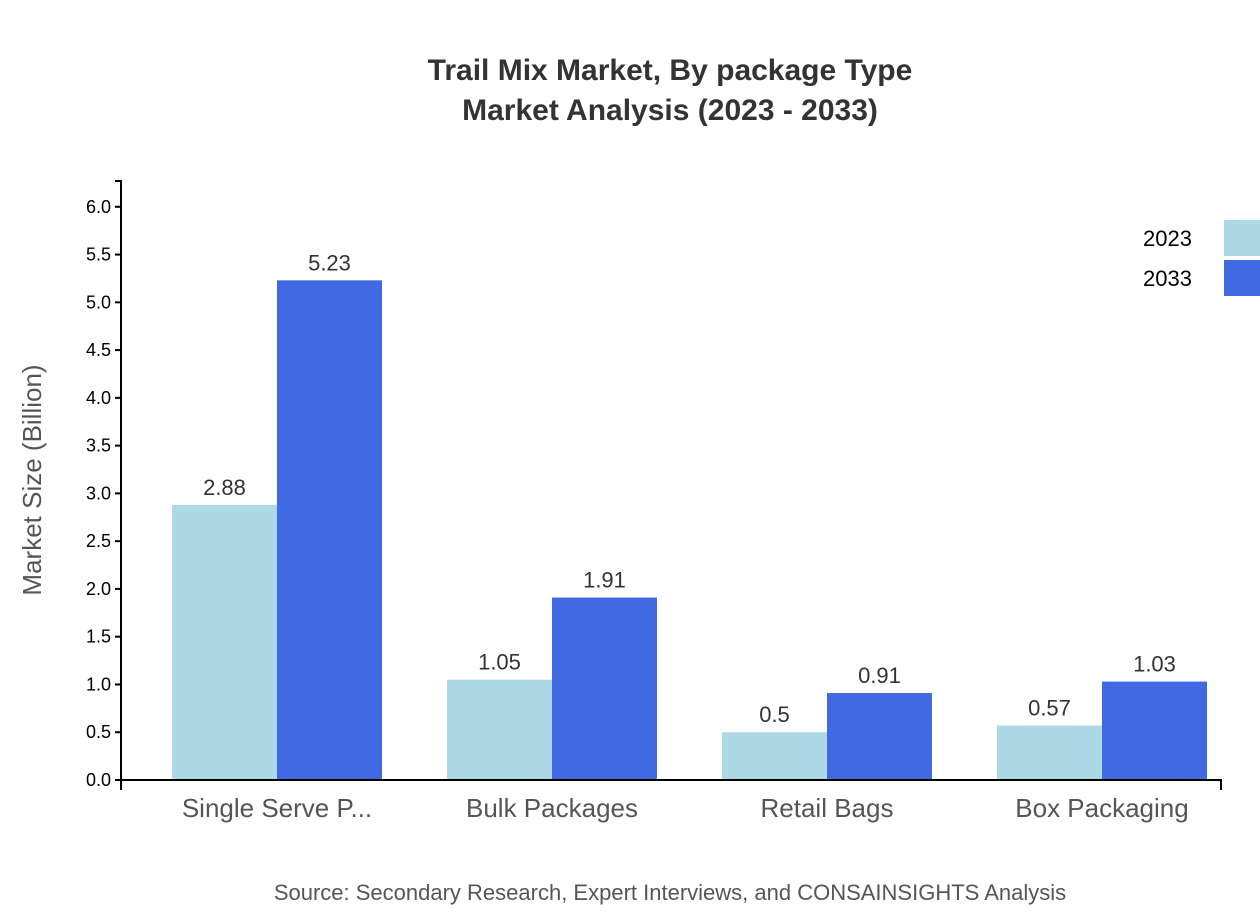 The height and width of the screenshot is (920, 1260). I want to click on data-label: 1.03, so click(1154, 664).